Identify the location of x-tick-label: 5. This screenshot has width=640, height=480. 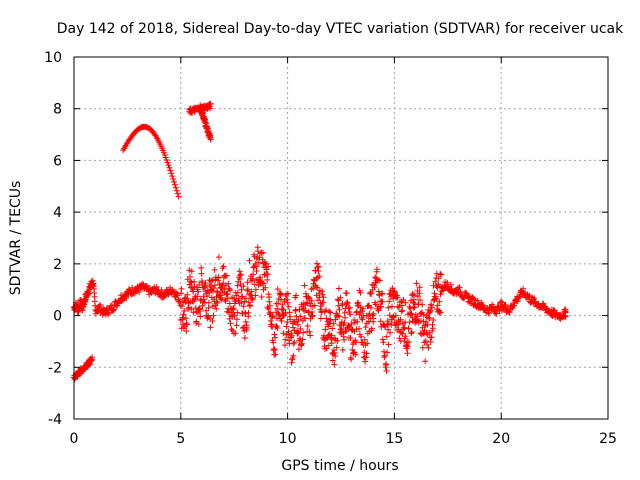
(180, 439).